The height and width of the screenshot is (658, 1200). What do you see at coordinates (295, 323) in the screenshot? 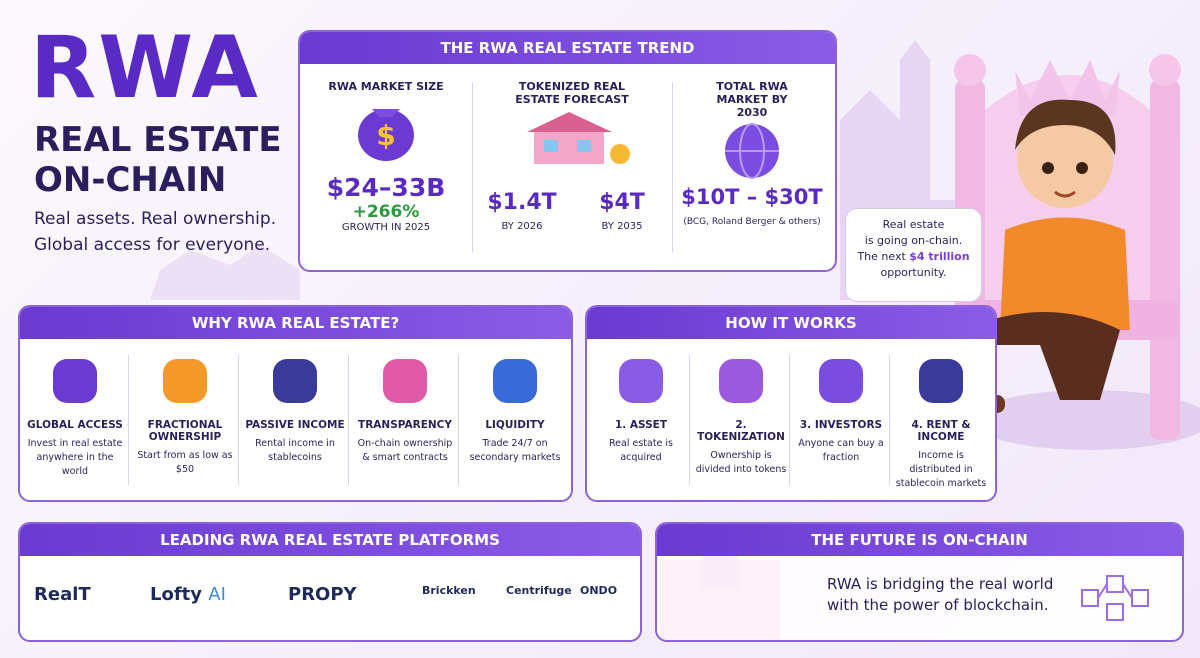
I see `why-title: WHY RWA REAL ESTATE?` at bounding box center [295, 323].